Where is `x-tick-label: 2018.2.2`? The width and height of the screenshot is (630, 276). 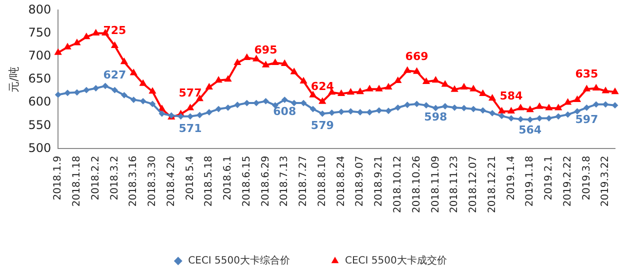
x-tick-label: 2018.2.2 is located at coordinates (96, 178).